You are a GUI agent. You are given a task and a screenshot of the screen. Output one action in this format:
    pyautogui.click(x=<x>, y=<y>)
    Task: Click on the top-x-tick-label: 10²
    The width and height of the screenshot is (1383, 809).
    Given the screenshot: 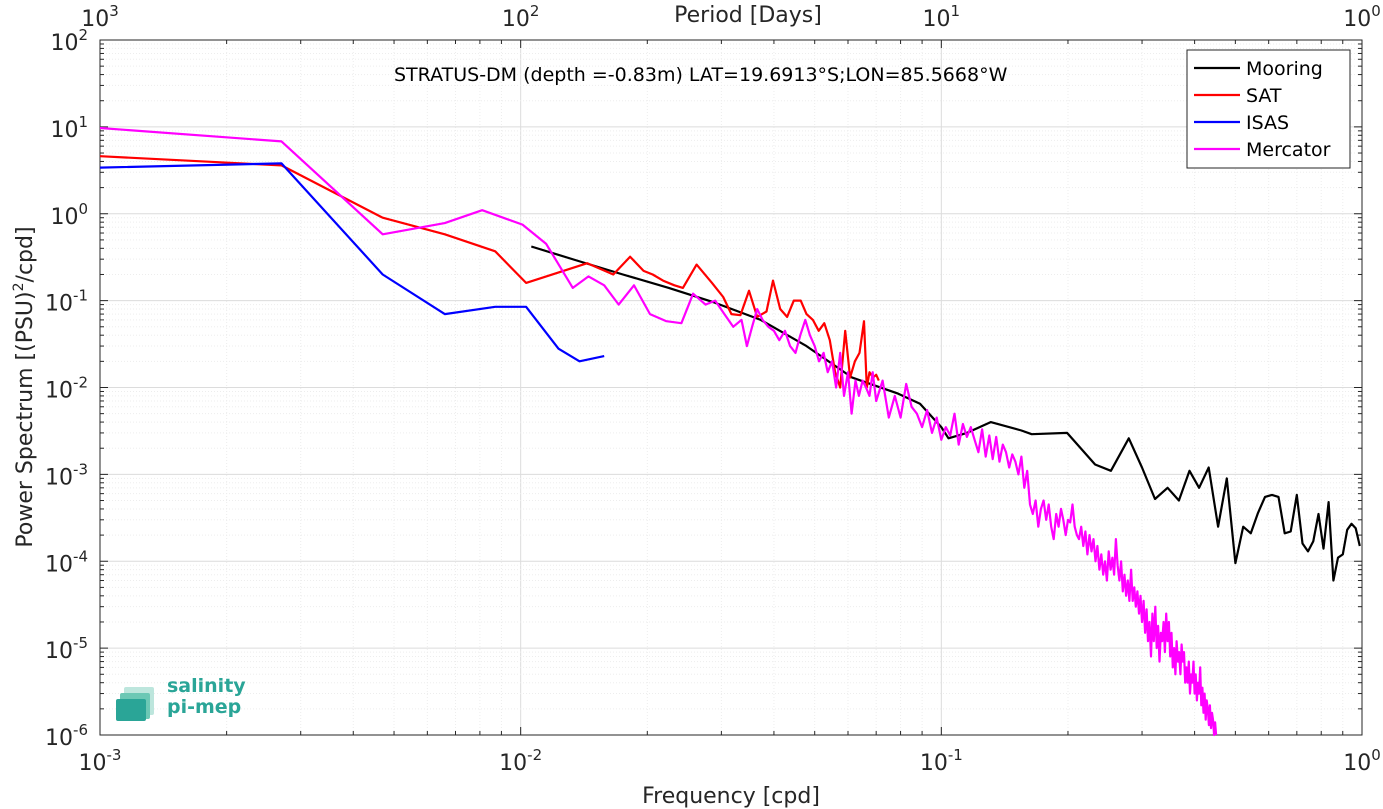 What is the action you would take?
    pyautogui.click(x=521, y=17)
    